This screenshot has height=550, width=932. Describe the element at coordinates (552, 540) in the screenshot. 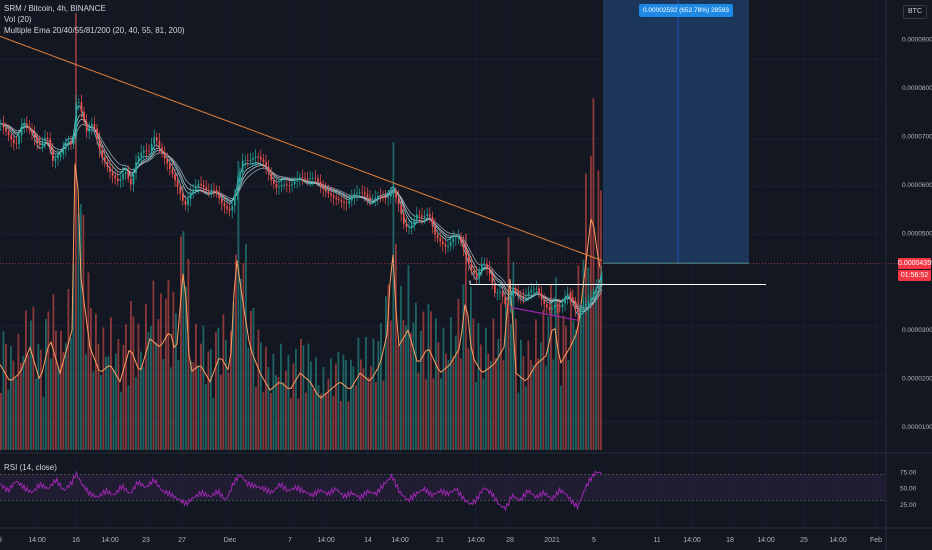

I see `time-tick-label: 2021` at that location.